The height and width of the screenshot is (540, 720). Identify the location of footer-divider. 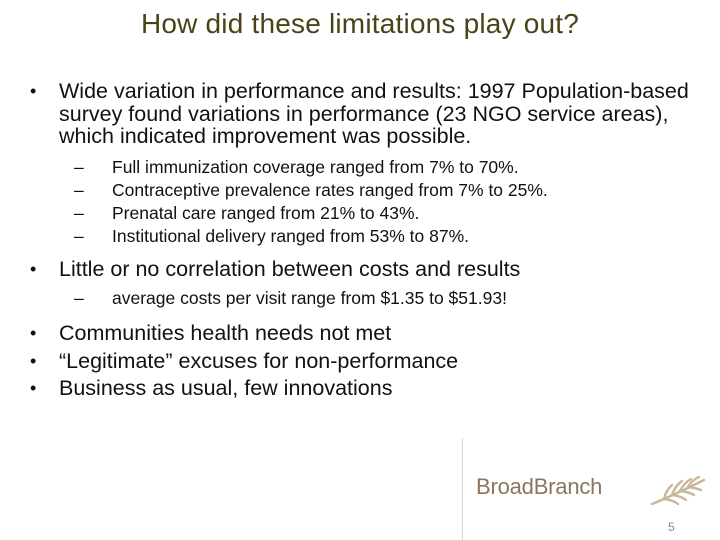
(462, 489).